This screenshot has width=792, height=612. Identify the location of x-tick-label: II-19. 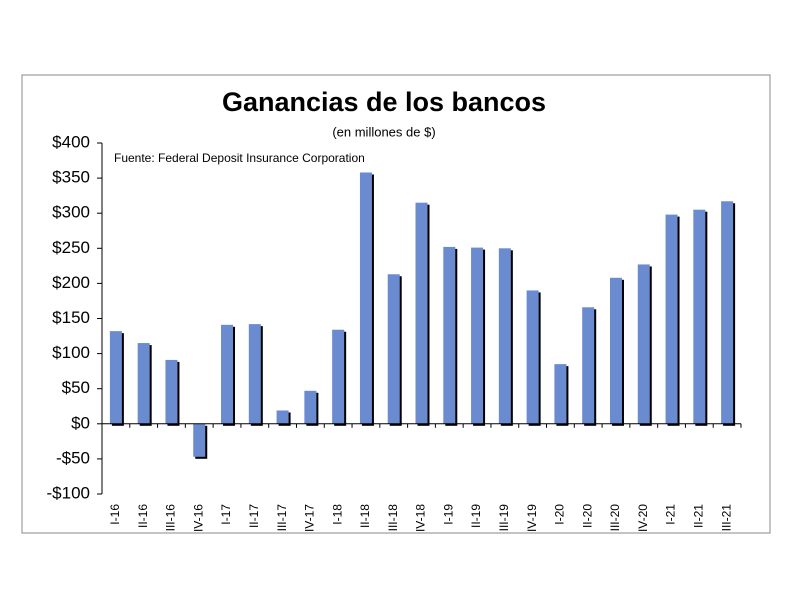
(476, 516).